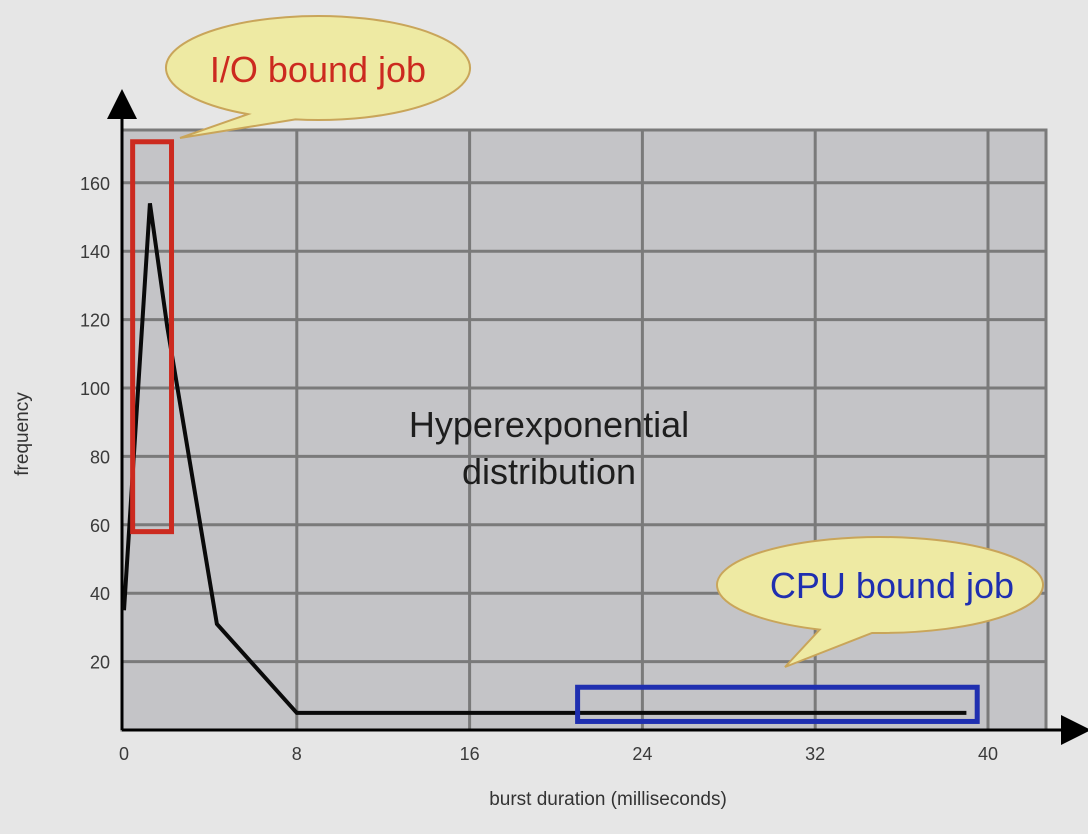 Image resolution: width=1088 pixels, height=834 pixels. What do you see at coordinates (470, 754) in the screenshot?
I see `x-tick-16: 16` at bounding box center [470, 754].